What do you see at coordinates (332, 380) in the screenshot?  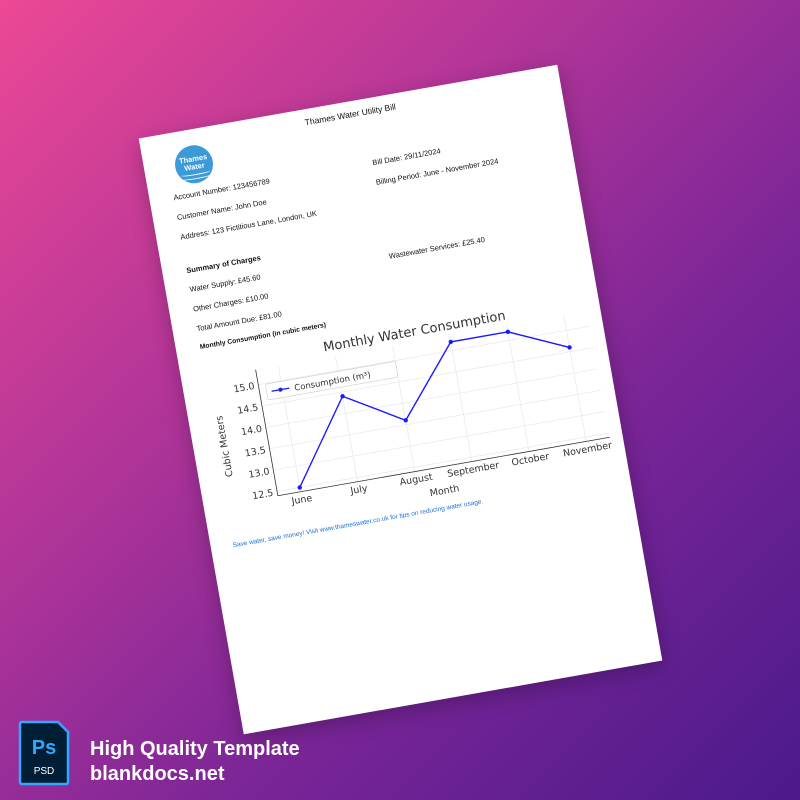 I see `legend: Consumption (m³)` at bounding box center [332, 380].